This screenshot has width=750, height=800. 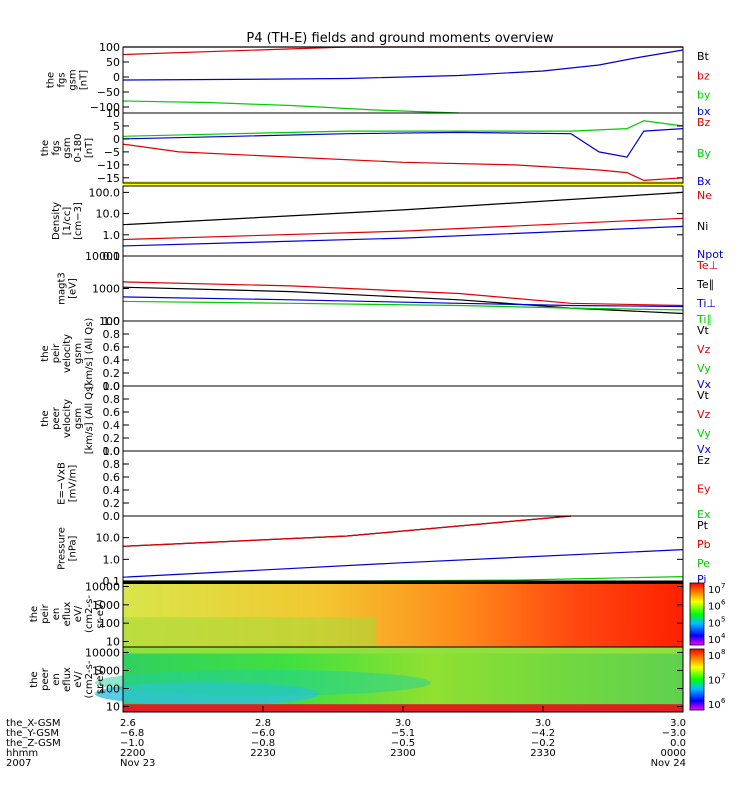 What do you see at coordinates (89, 354) in the screenshot?
I see `y-axis-label-line: [km/s] (All Qs)` at bounding box center [89, 354].